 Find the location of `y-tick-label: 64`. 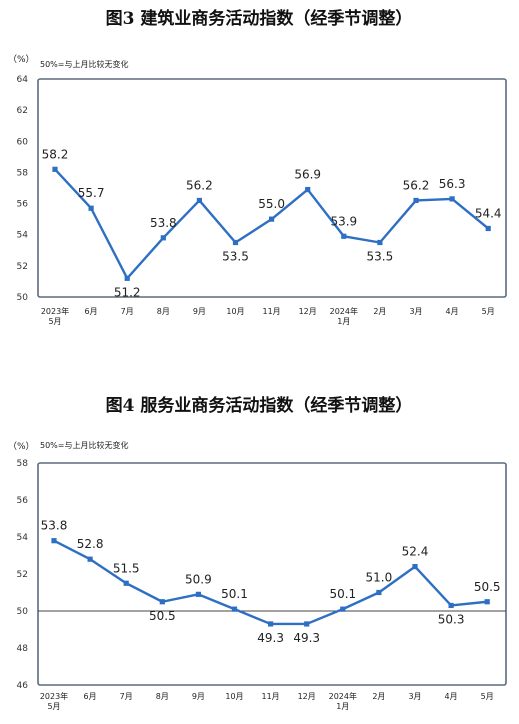

y-tick-label: 64 is located at coordinates (23, 80).